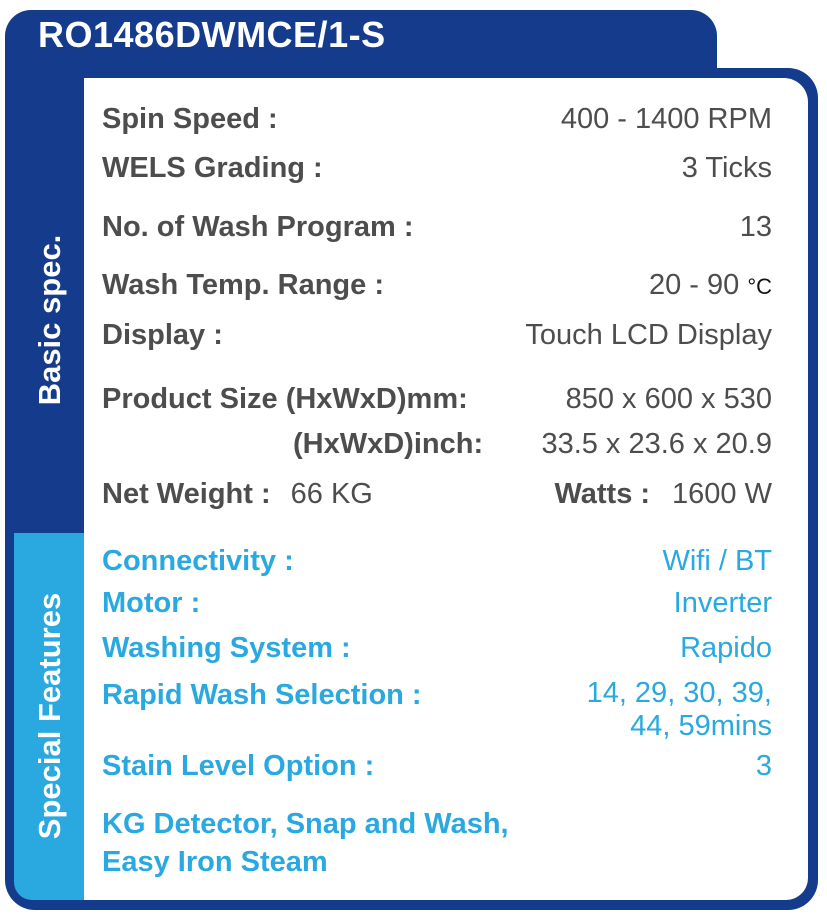 This screenshot has width=827, height=917. Describe the element at coordinates (726, 168) in the screenshot. I see `spec-value: 3 Ticks` at that location.